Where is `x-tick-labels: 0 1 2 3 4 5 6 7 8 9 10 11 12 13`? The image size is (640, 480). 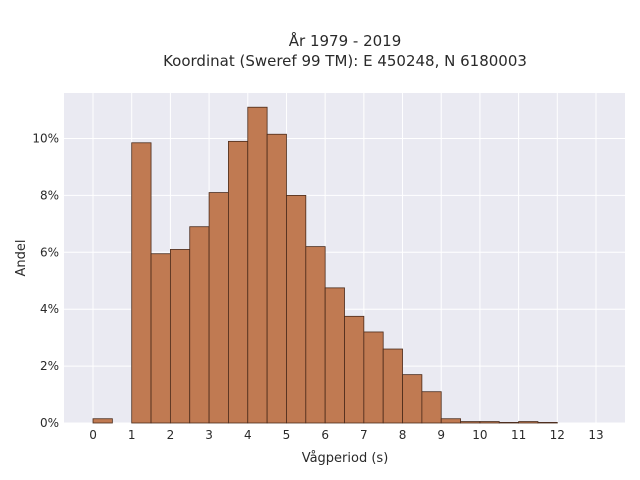
x-tick-labels: 0 1 2 3 4 5 6 7 8 9 10 11 12 13 is located at coordinates (346, 435).